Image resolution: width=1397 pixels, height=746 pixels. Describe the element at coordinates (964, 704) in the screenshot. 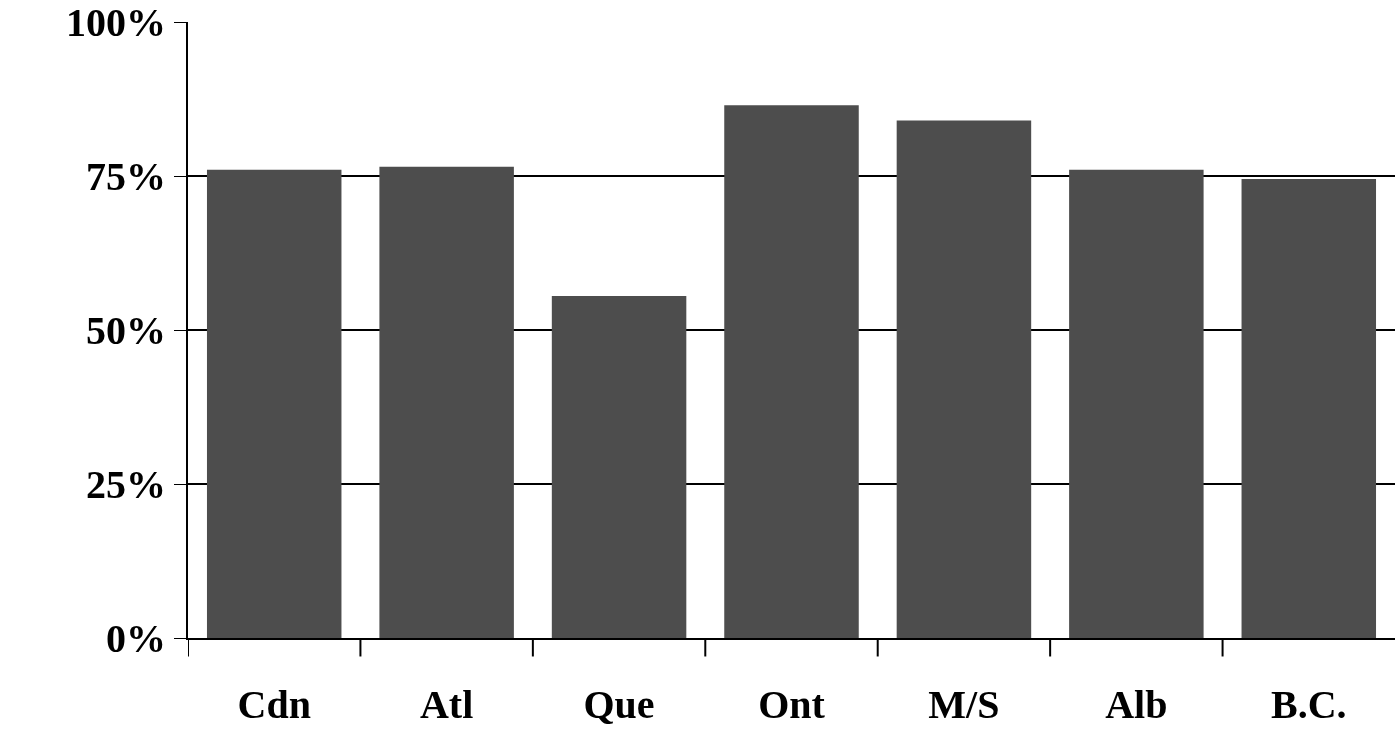

I see `x-tick-label: M/S` at that location.